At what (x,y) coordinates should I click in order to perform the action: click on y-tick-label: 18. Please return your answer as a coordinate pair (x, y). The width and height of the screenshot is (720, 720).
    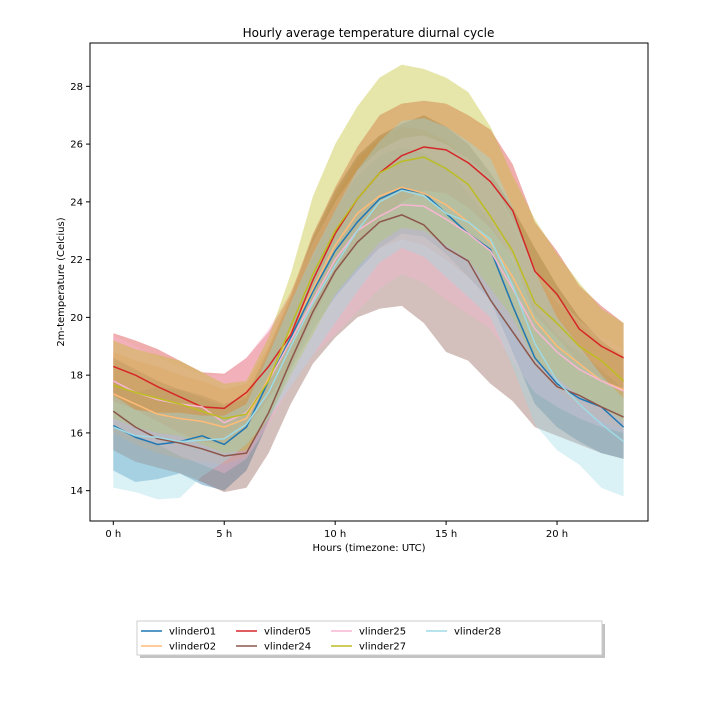
    Looking at the image, I should click on (76, 376).